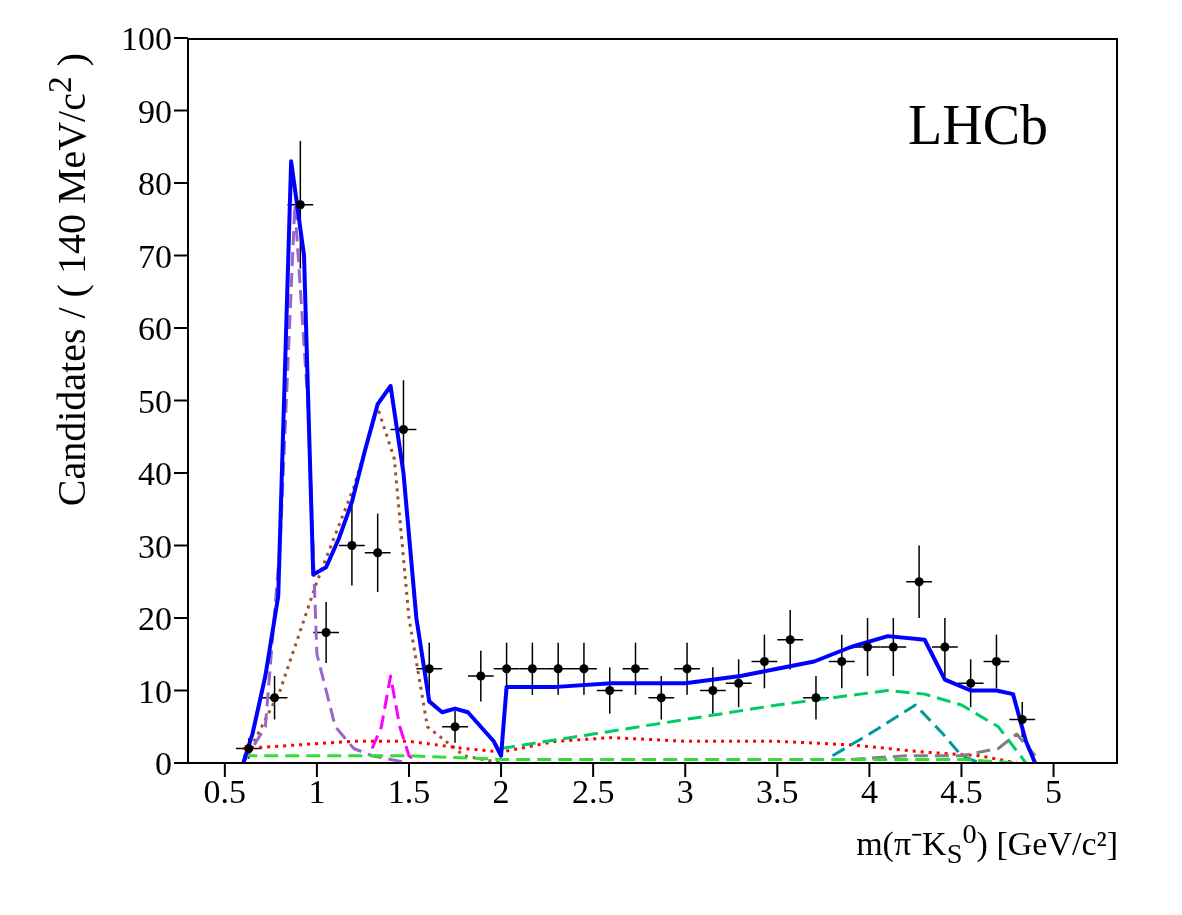 This screenshot has height=915, width=1182. I want to click on y-tick-label: 0, so click(163, 764).